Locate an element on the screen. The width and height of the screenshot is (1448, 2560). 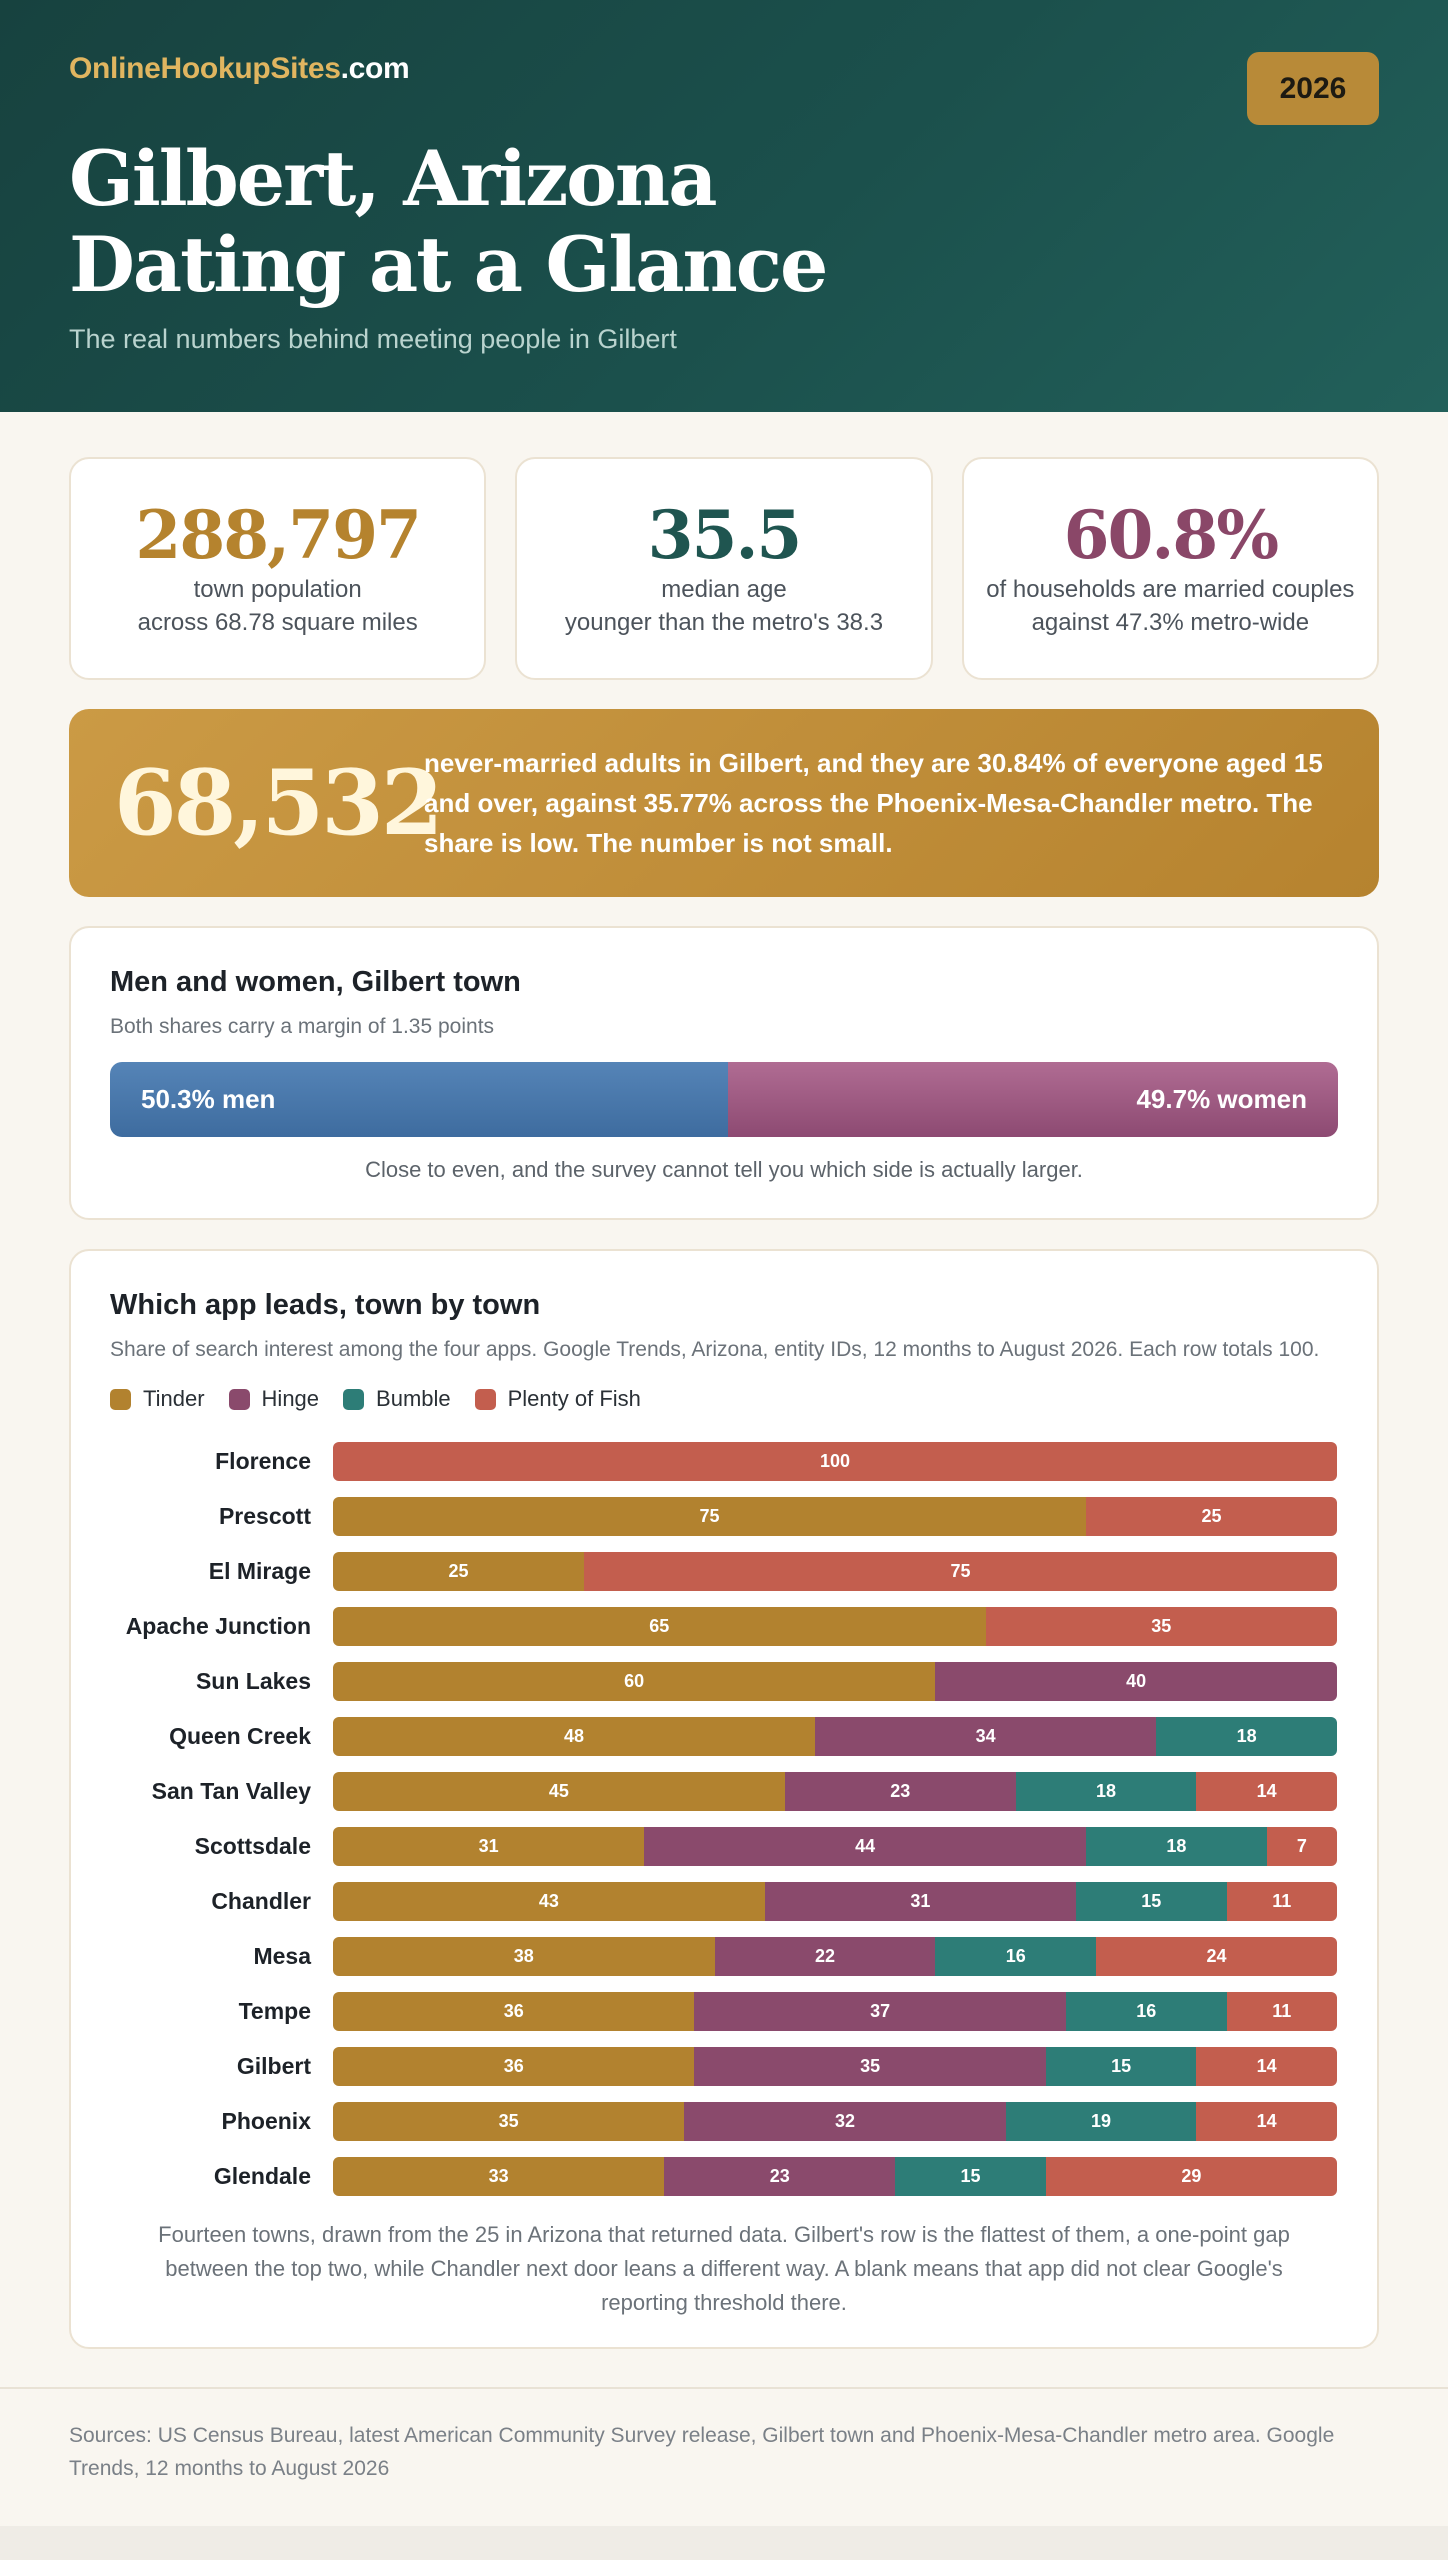
stacked-bar: 25 75 is located at coordinates (835, 1571).